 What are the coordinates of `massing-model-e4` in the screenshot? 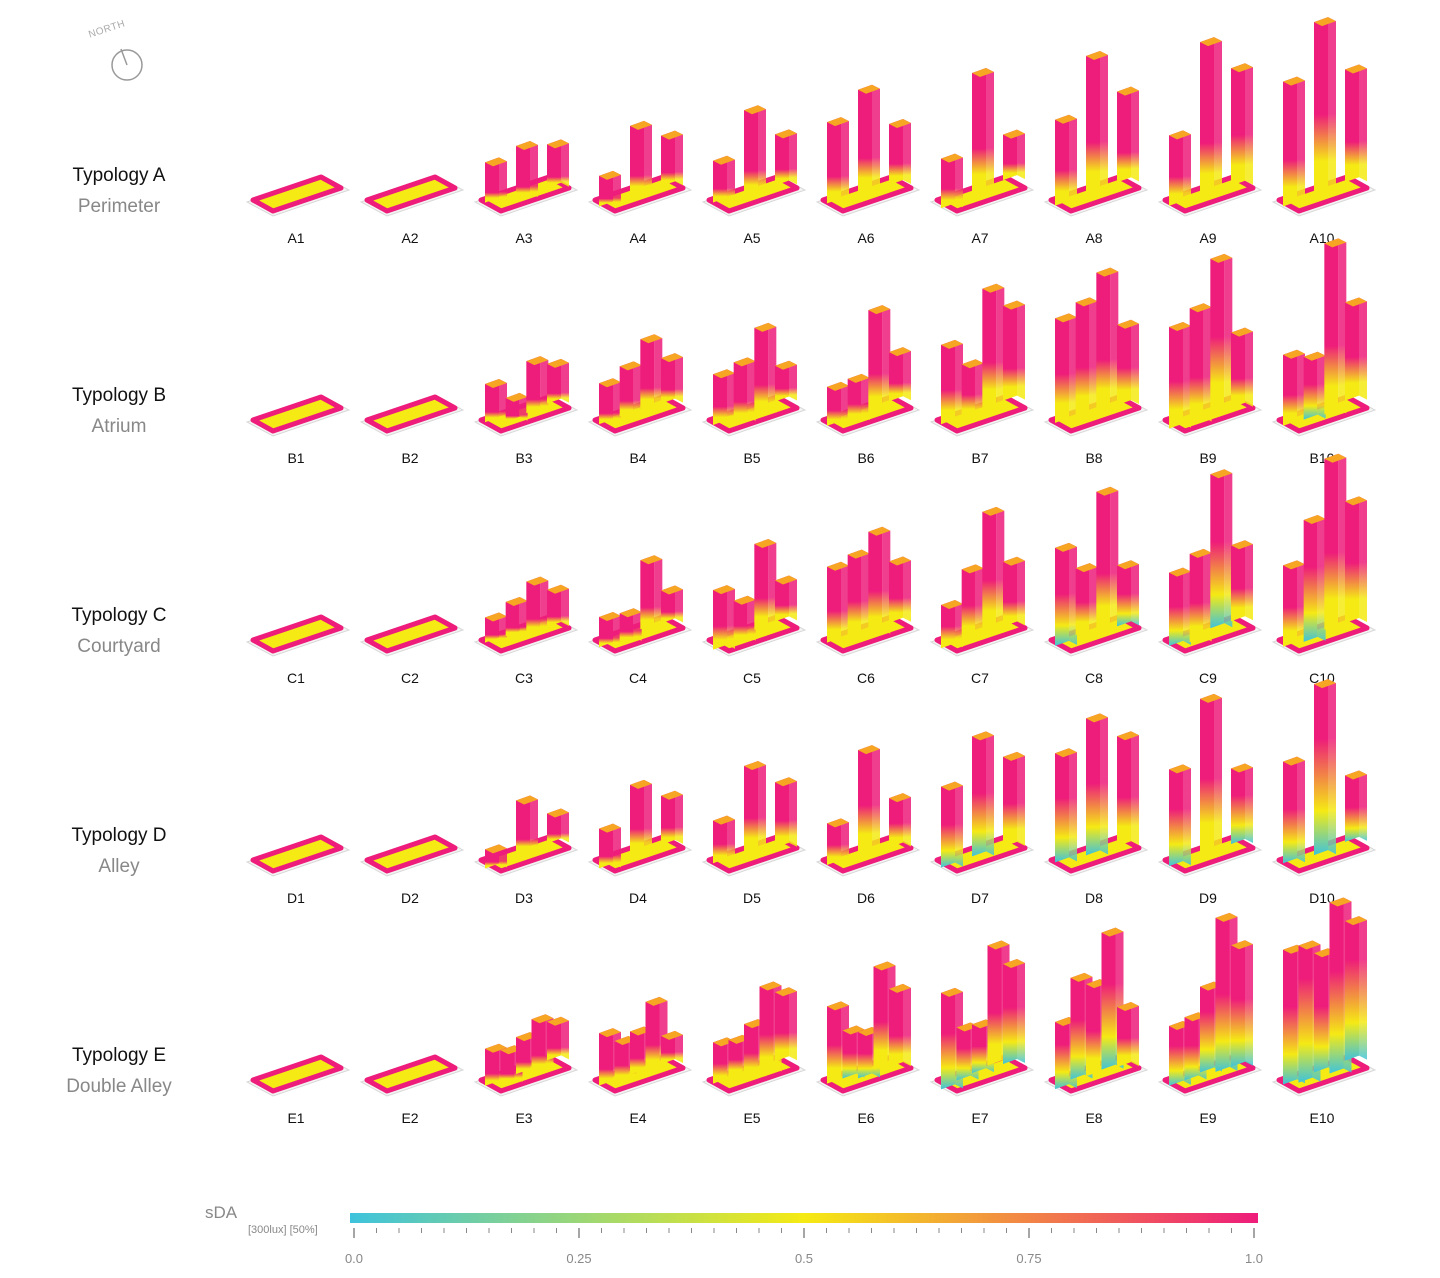 It's located at (640, 1046).